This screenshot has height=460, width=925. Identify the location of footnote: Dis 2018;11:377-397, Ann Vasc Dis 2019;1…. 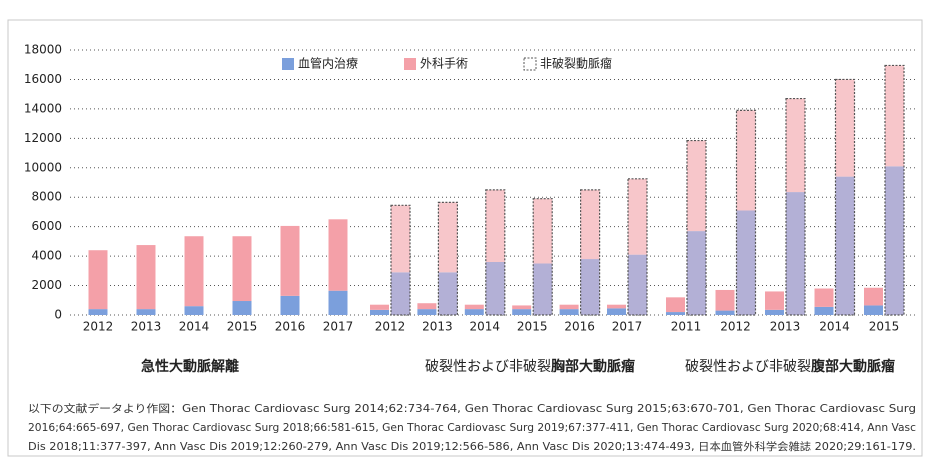
(472, 446).